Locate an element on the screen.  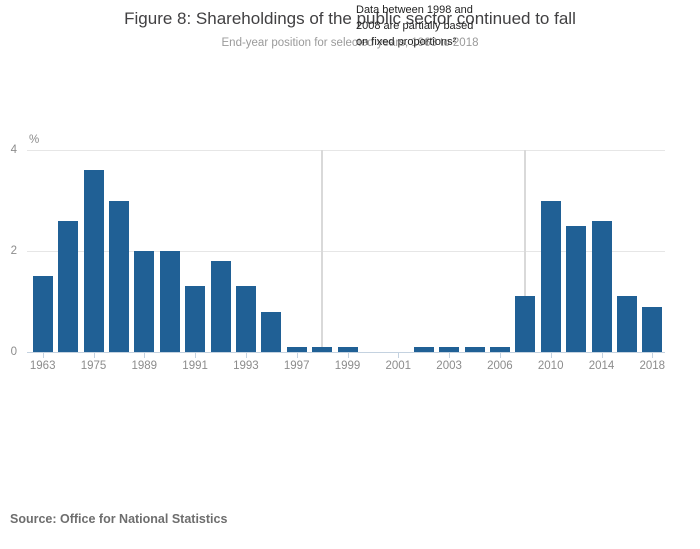
x-tick-2010 is located at coordinates (551, 355).